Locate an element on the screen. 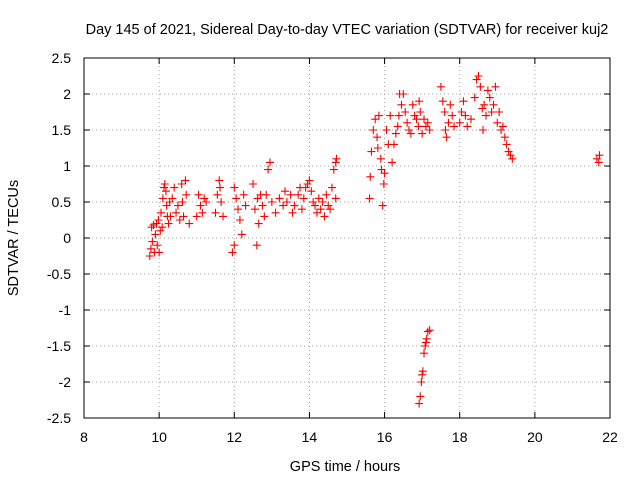  y-tick-label: -1 is located at coordinates (65, 310).